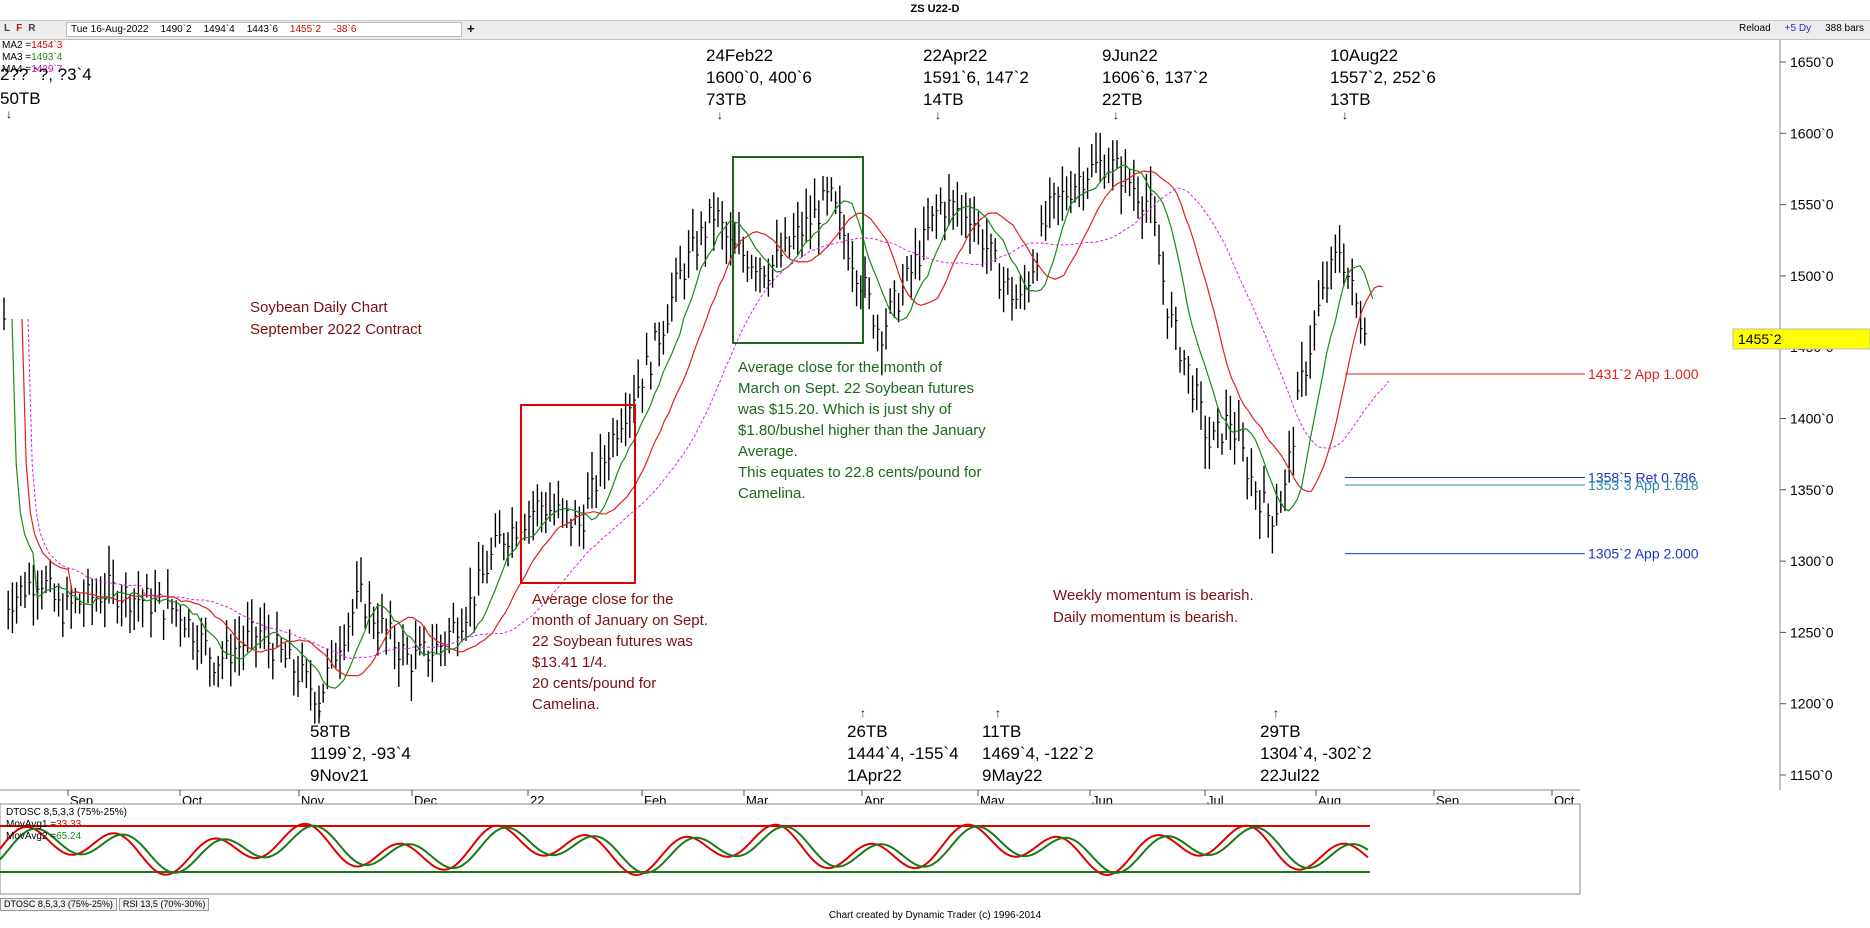 The image size is (1870, 928). I want to click on pivot-22apr22-high: 22Apr22 1591`6, 147`2 14TB ↓, so click(976, 84).